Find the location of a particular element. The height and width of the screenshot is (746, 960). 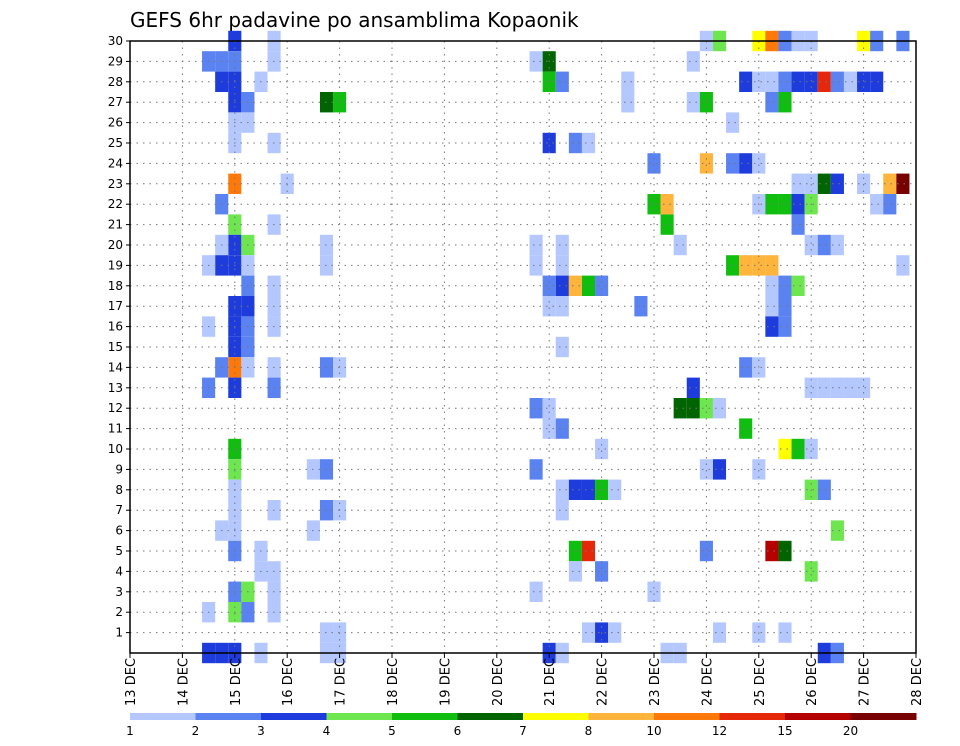

y-tick-label: 20 is located at coordinates (115, 245).